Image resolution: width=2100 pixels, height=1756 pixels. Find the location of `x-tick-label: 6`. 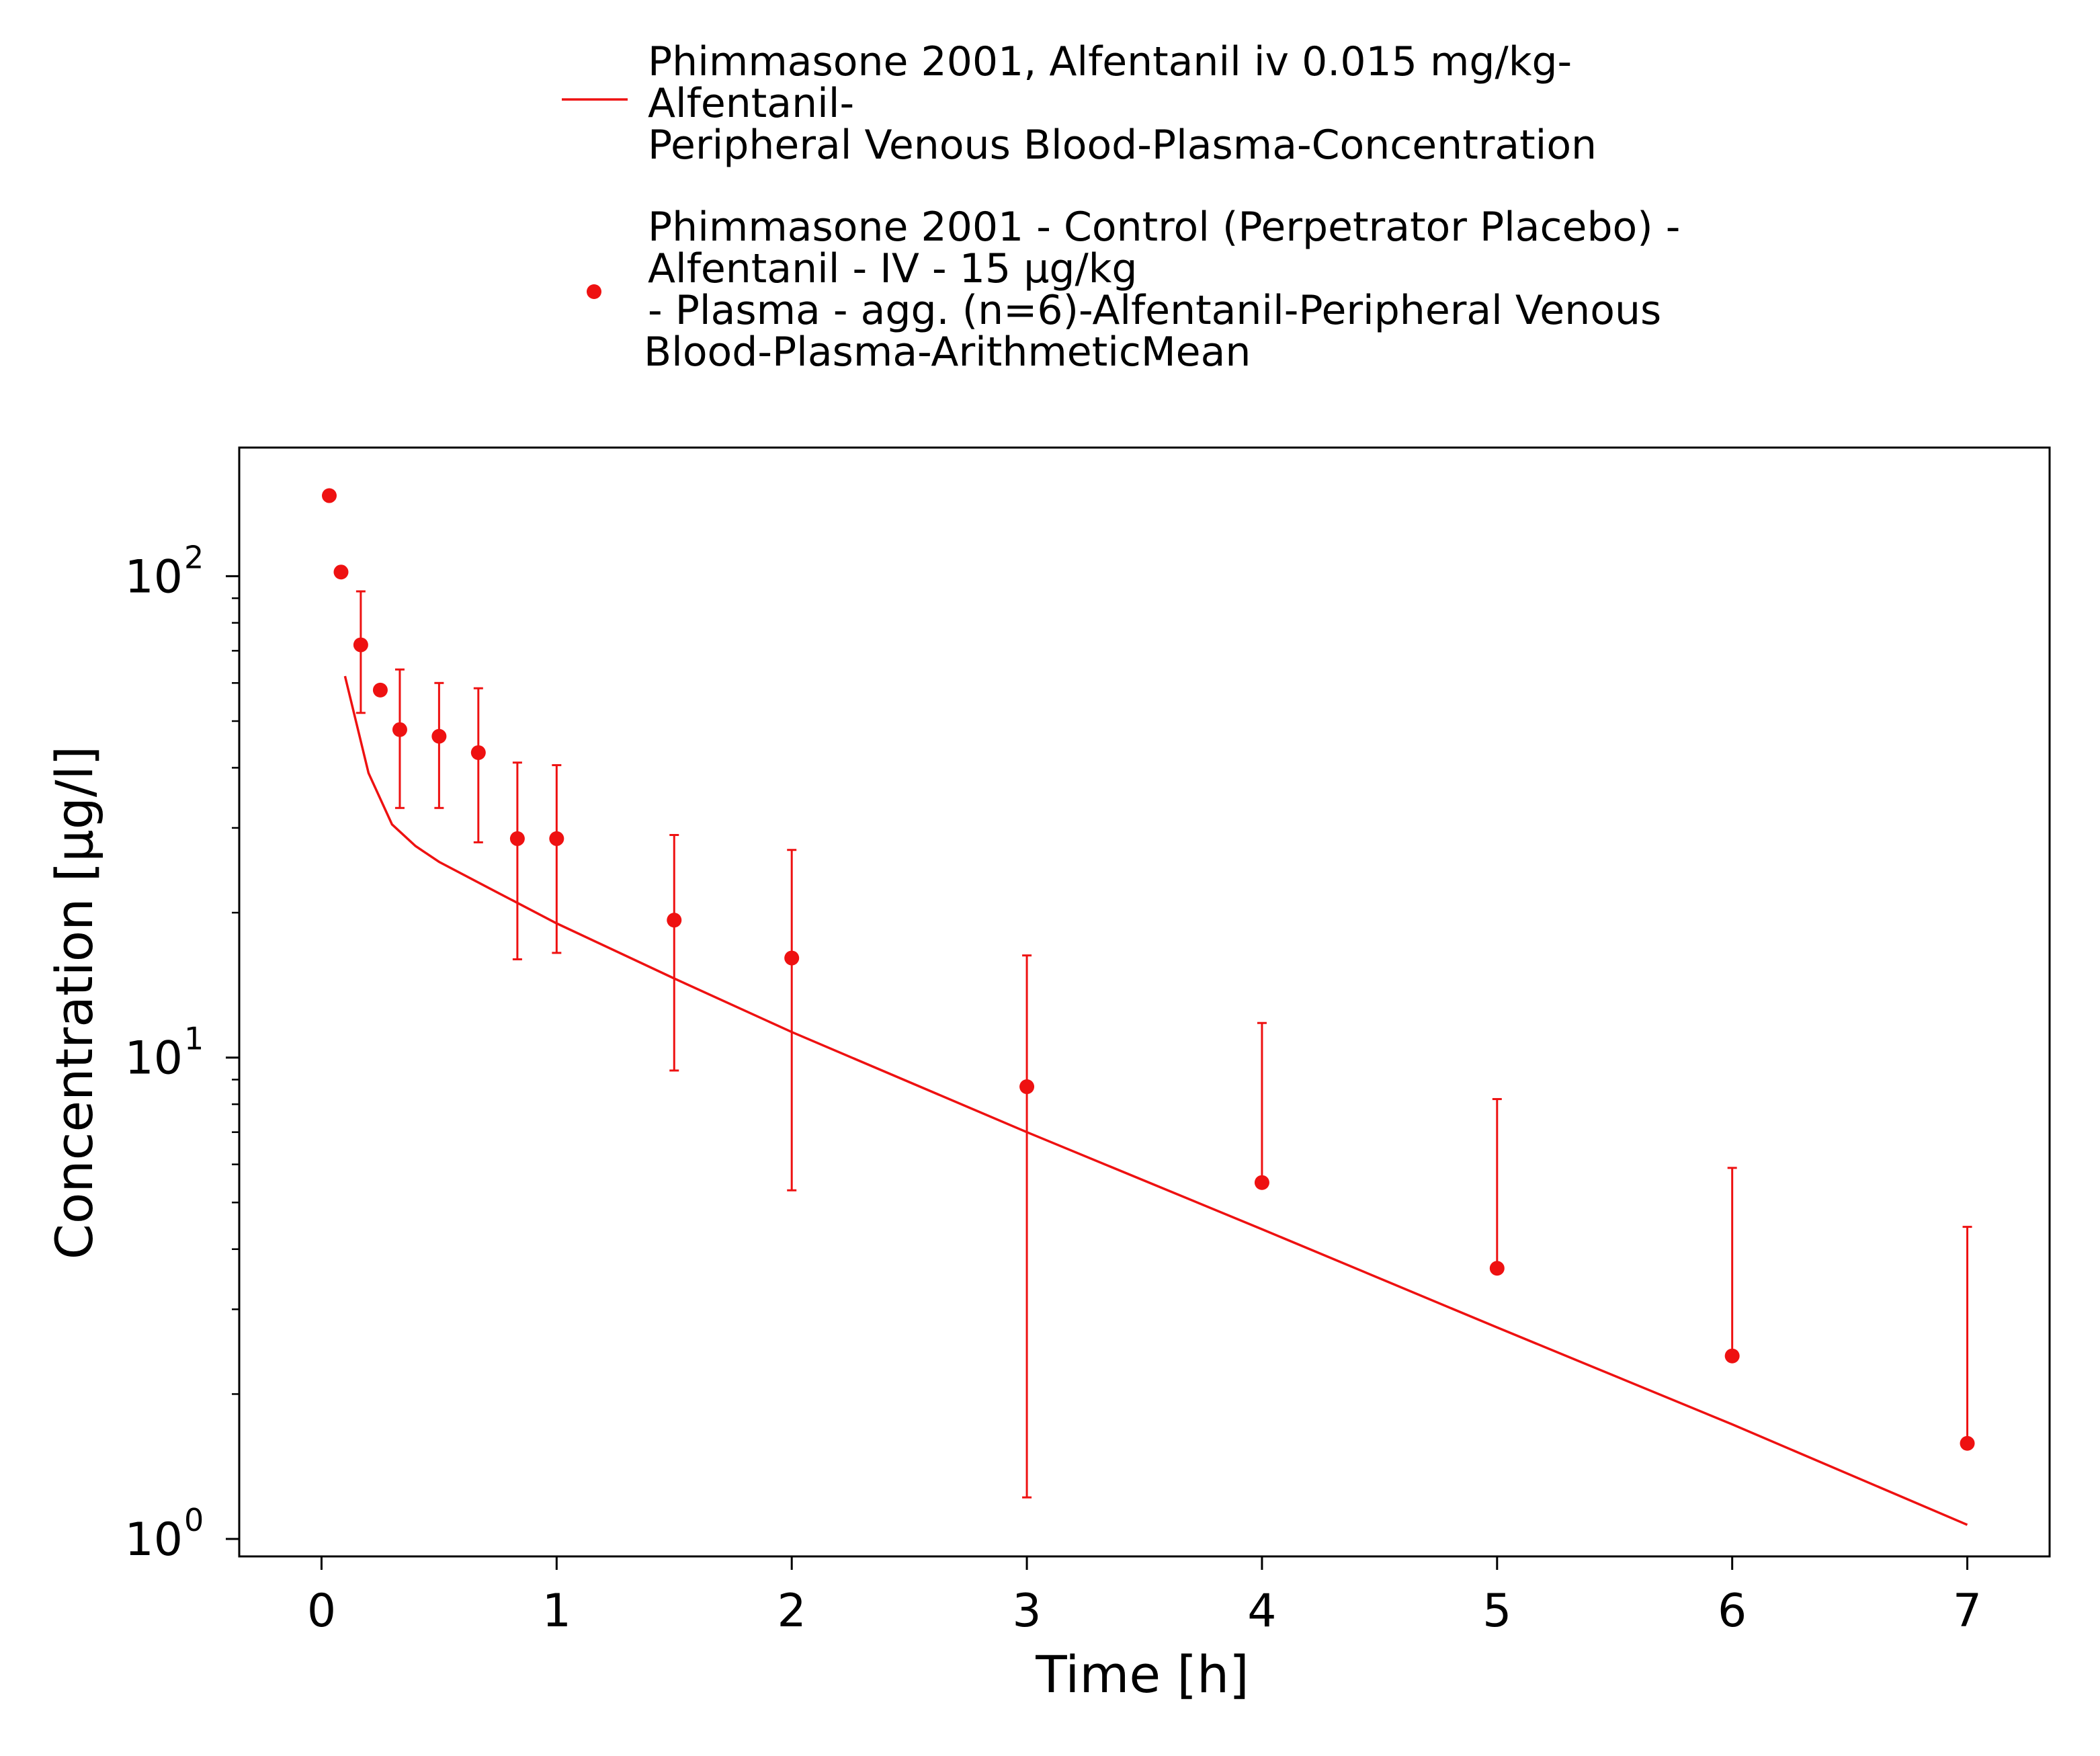

x-tick-label: 6 is located at coordinates (1732, 1611).